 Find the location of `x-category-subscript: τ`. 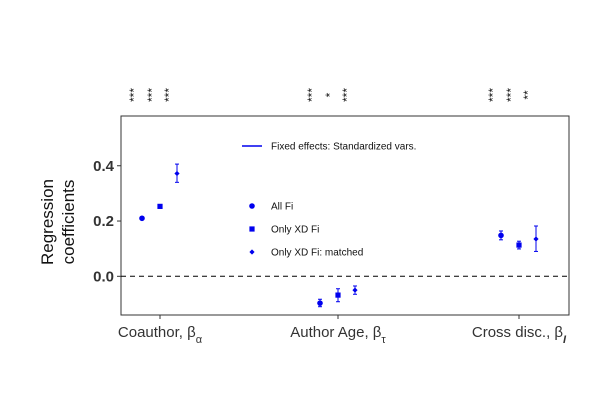

x-category-subscript: τ is located at coordinates (383, 340).